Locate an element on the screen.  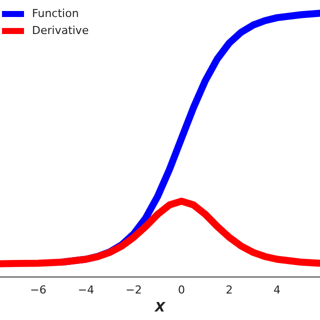
legend-label: Function is located at coordinates (55, 13).